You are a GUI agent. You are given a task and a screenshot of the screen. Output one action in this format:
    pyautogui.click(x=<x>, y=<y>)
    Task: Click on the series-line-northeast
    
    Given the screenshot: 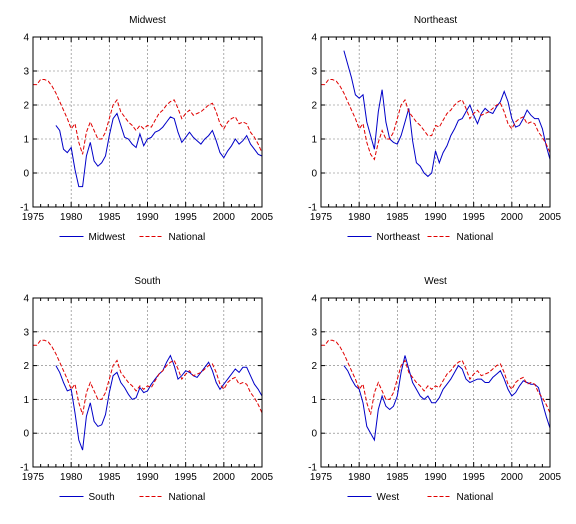 What is the action you would take?
    pyautogui.click(x=447, y=114)
    